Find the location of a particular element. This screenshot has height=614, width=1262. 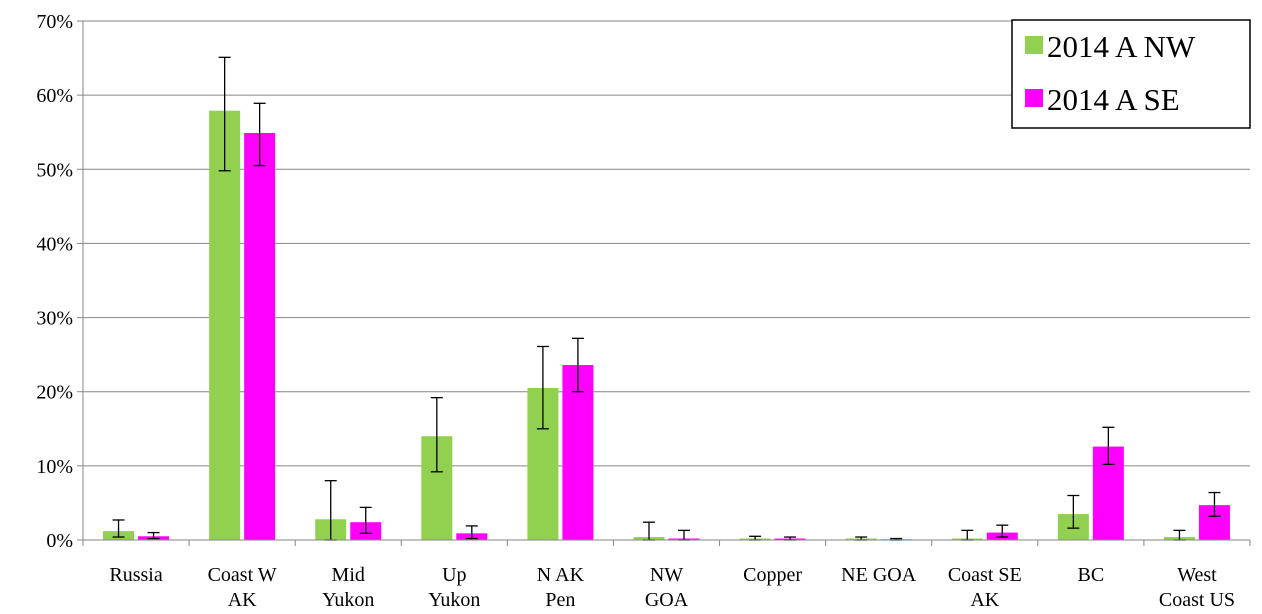

x-category-label: Pen is located at coordinates (560, 600).